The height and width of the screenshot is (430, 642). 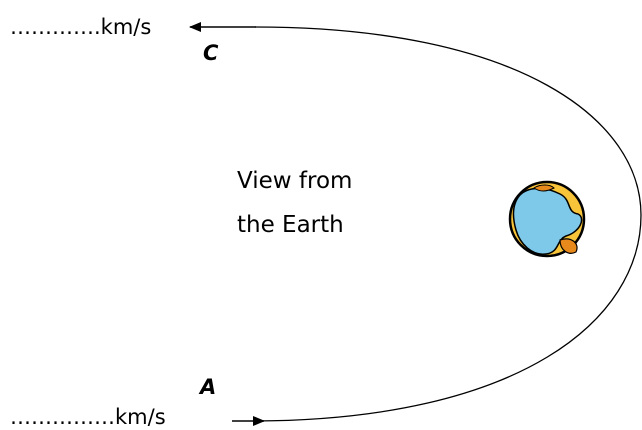 What do you see at coordinates (80, 27) in the screenshot?
I see `top-speed: ………….km/s` at bounding box center [80, 27].